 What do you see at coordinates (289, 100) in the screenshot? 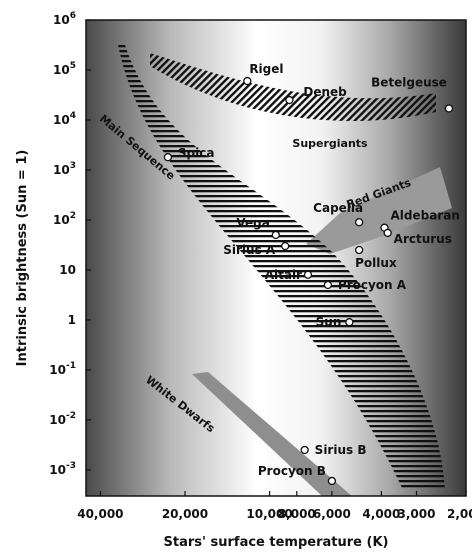
I see `star-marker-deneb` at bounding box center [289, 100].